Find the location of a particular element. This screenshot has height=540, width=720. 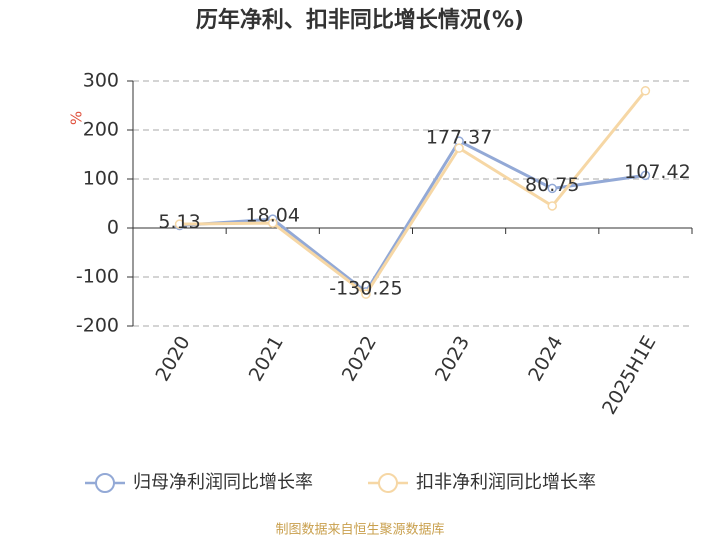

y-tick-label: 0 is located at coordinates (113, 228).